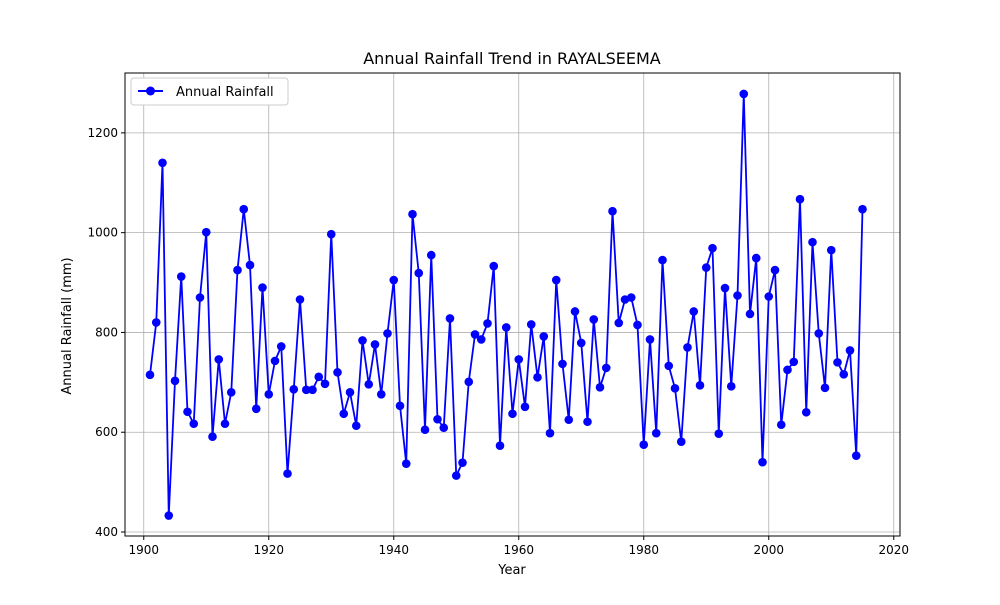 The height and width of the screenshot is (605, 1000). I want to click on y-tick-label: 1000, so click(102, 233).